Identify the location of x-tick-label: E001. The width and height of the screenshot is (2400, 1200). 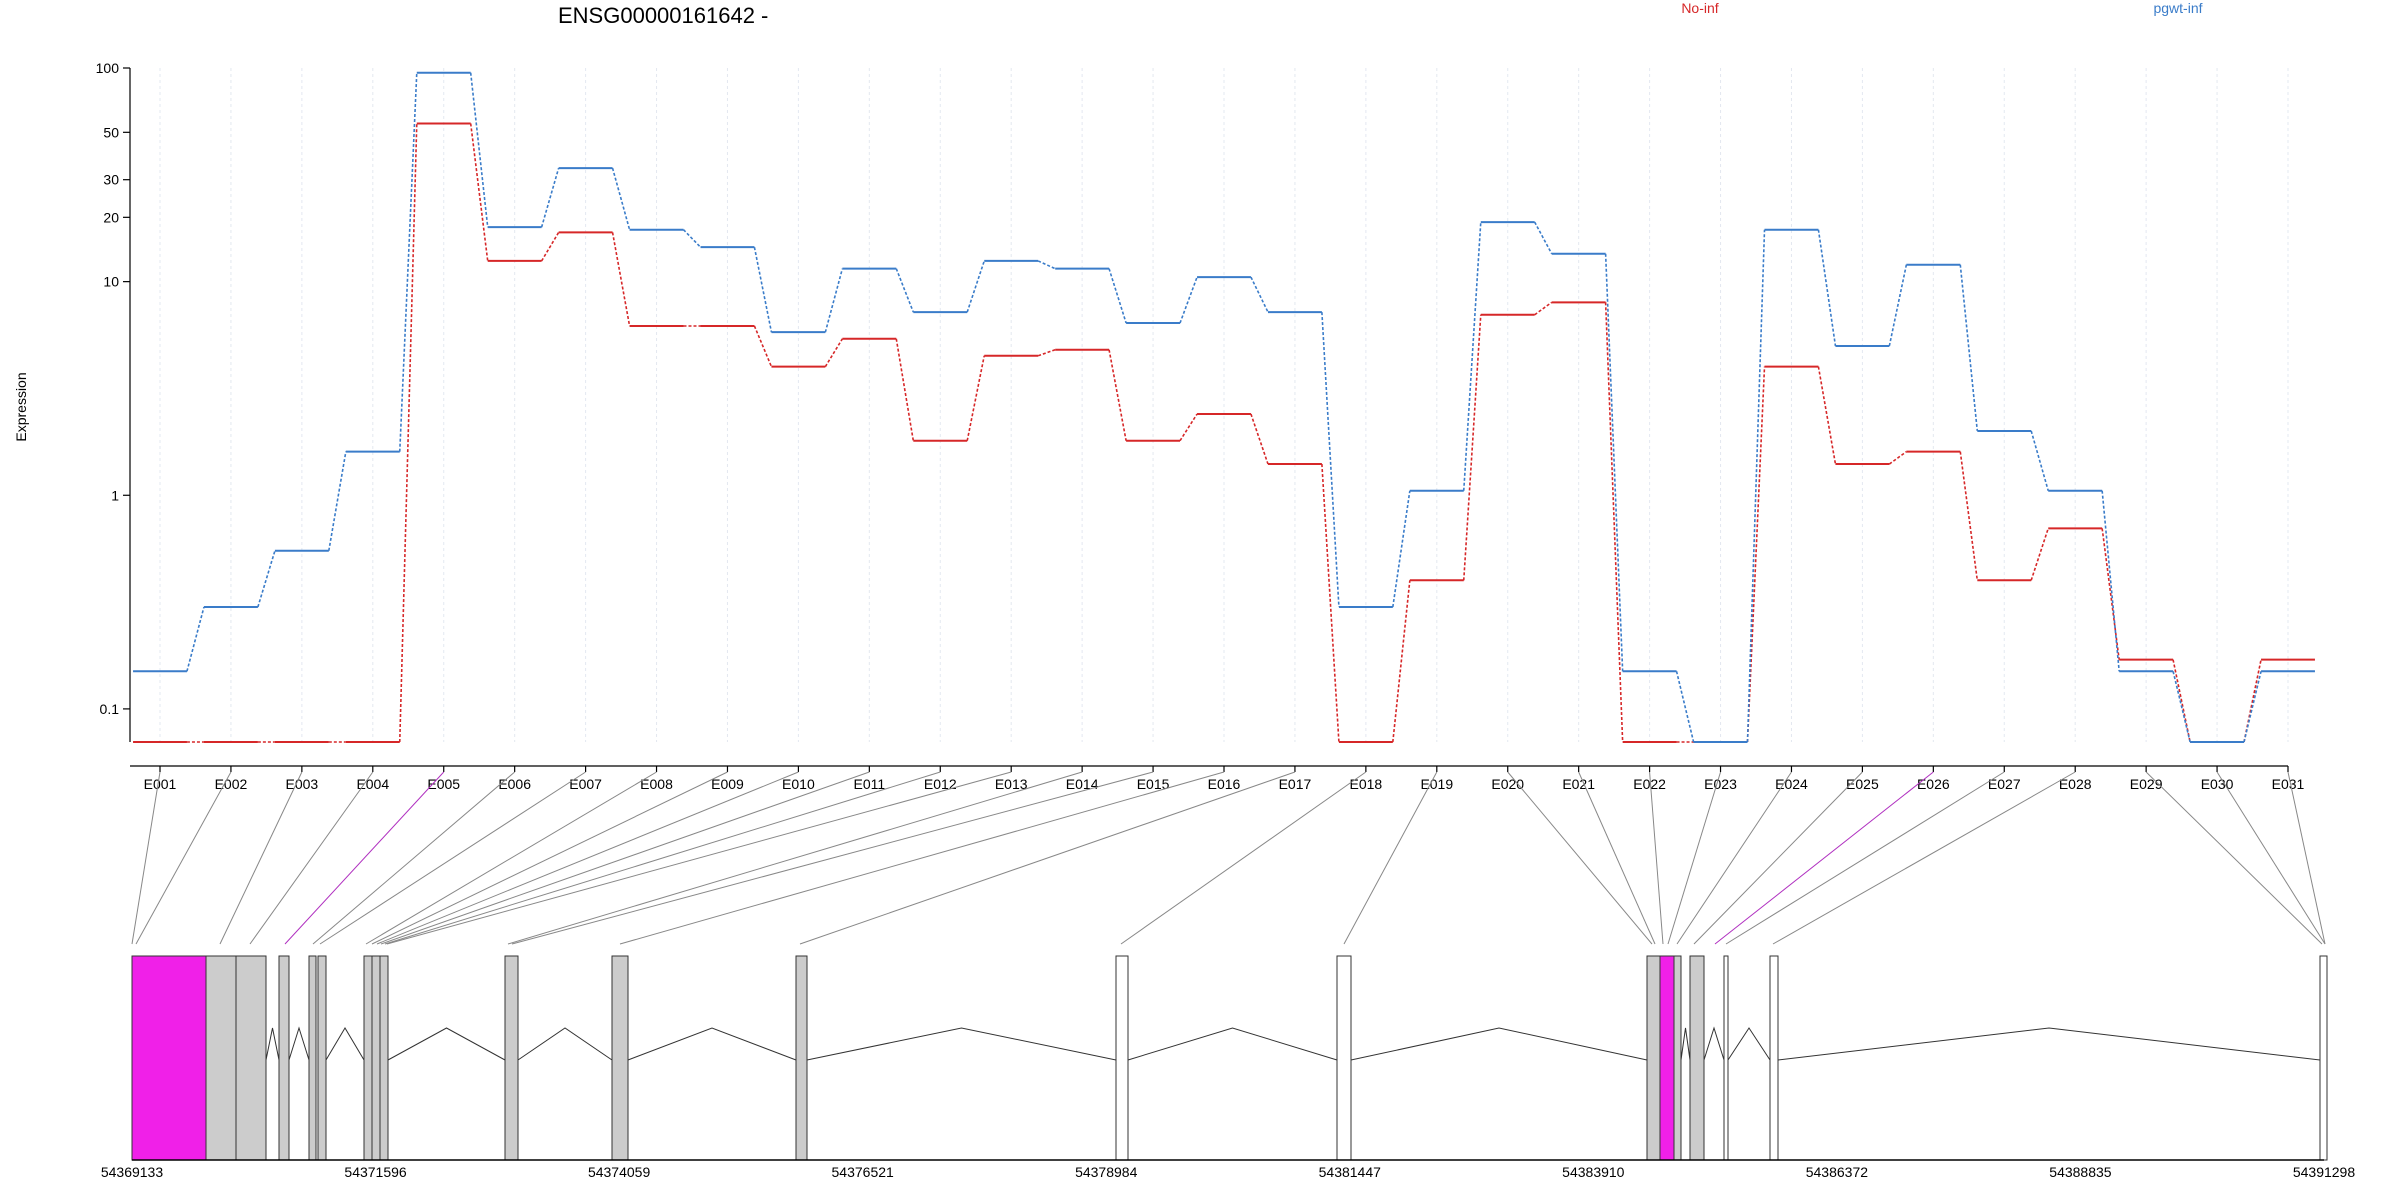
(160, 784).